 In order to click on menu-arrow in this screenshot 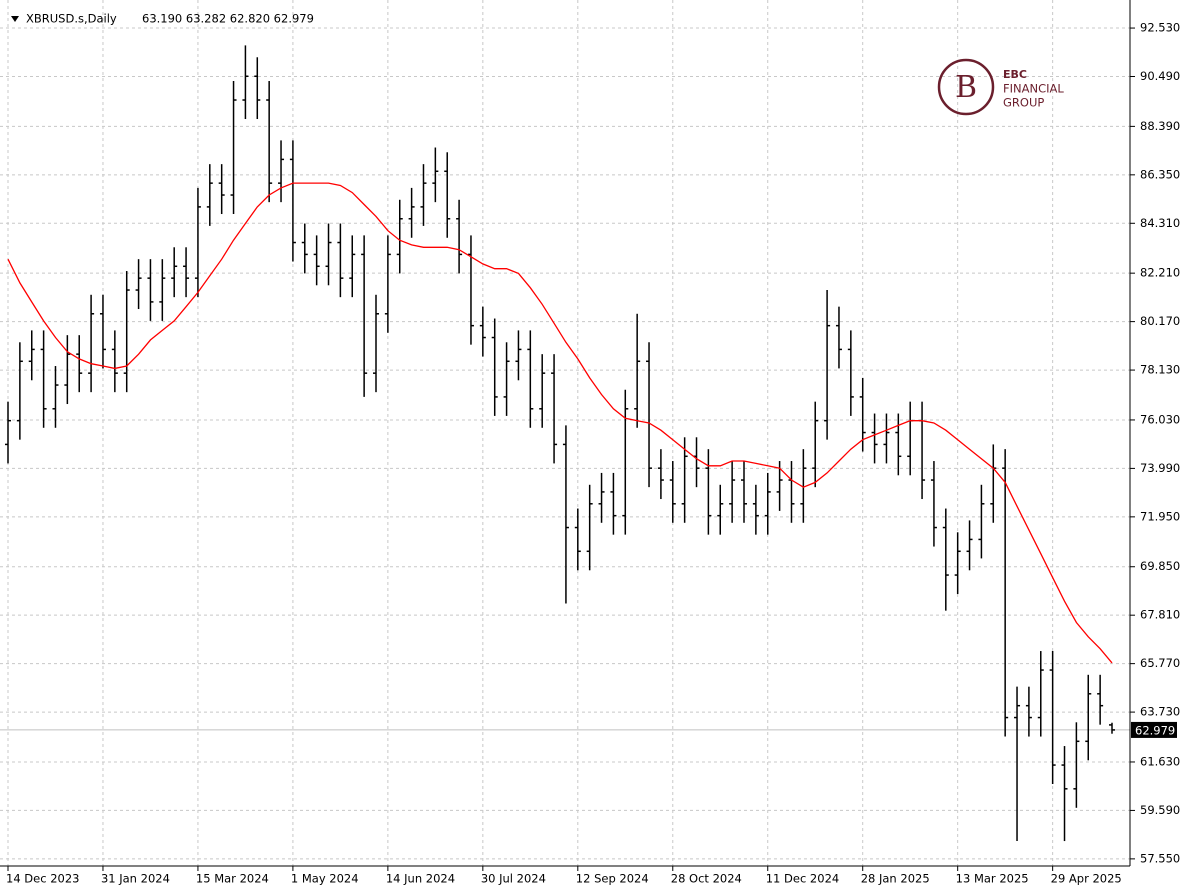, I will do `click(15, 19)`.